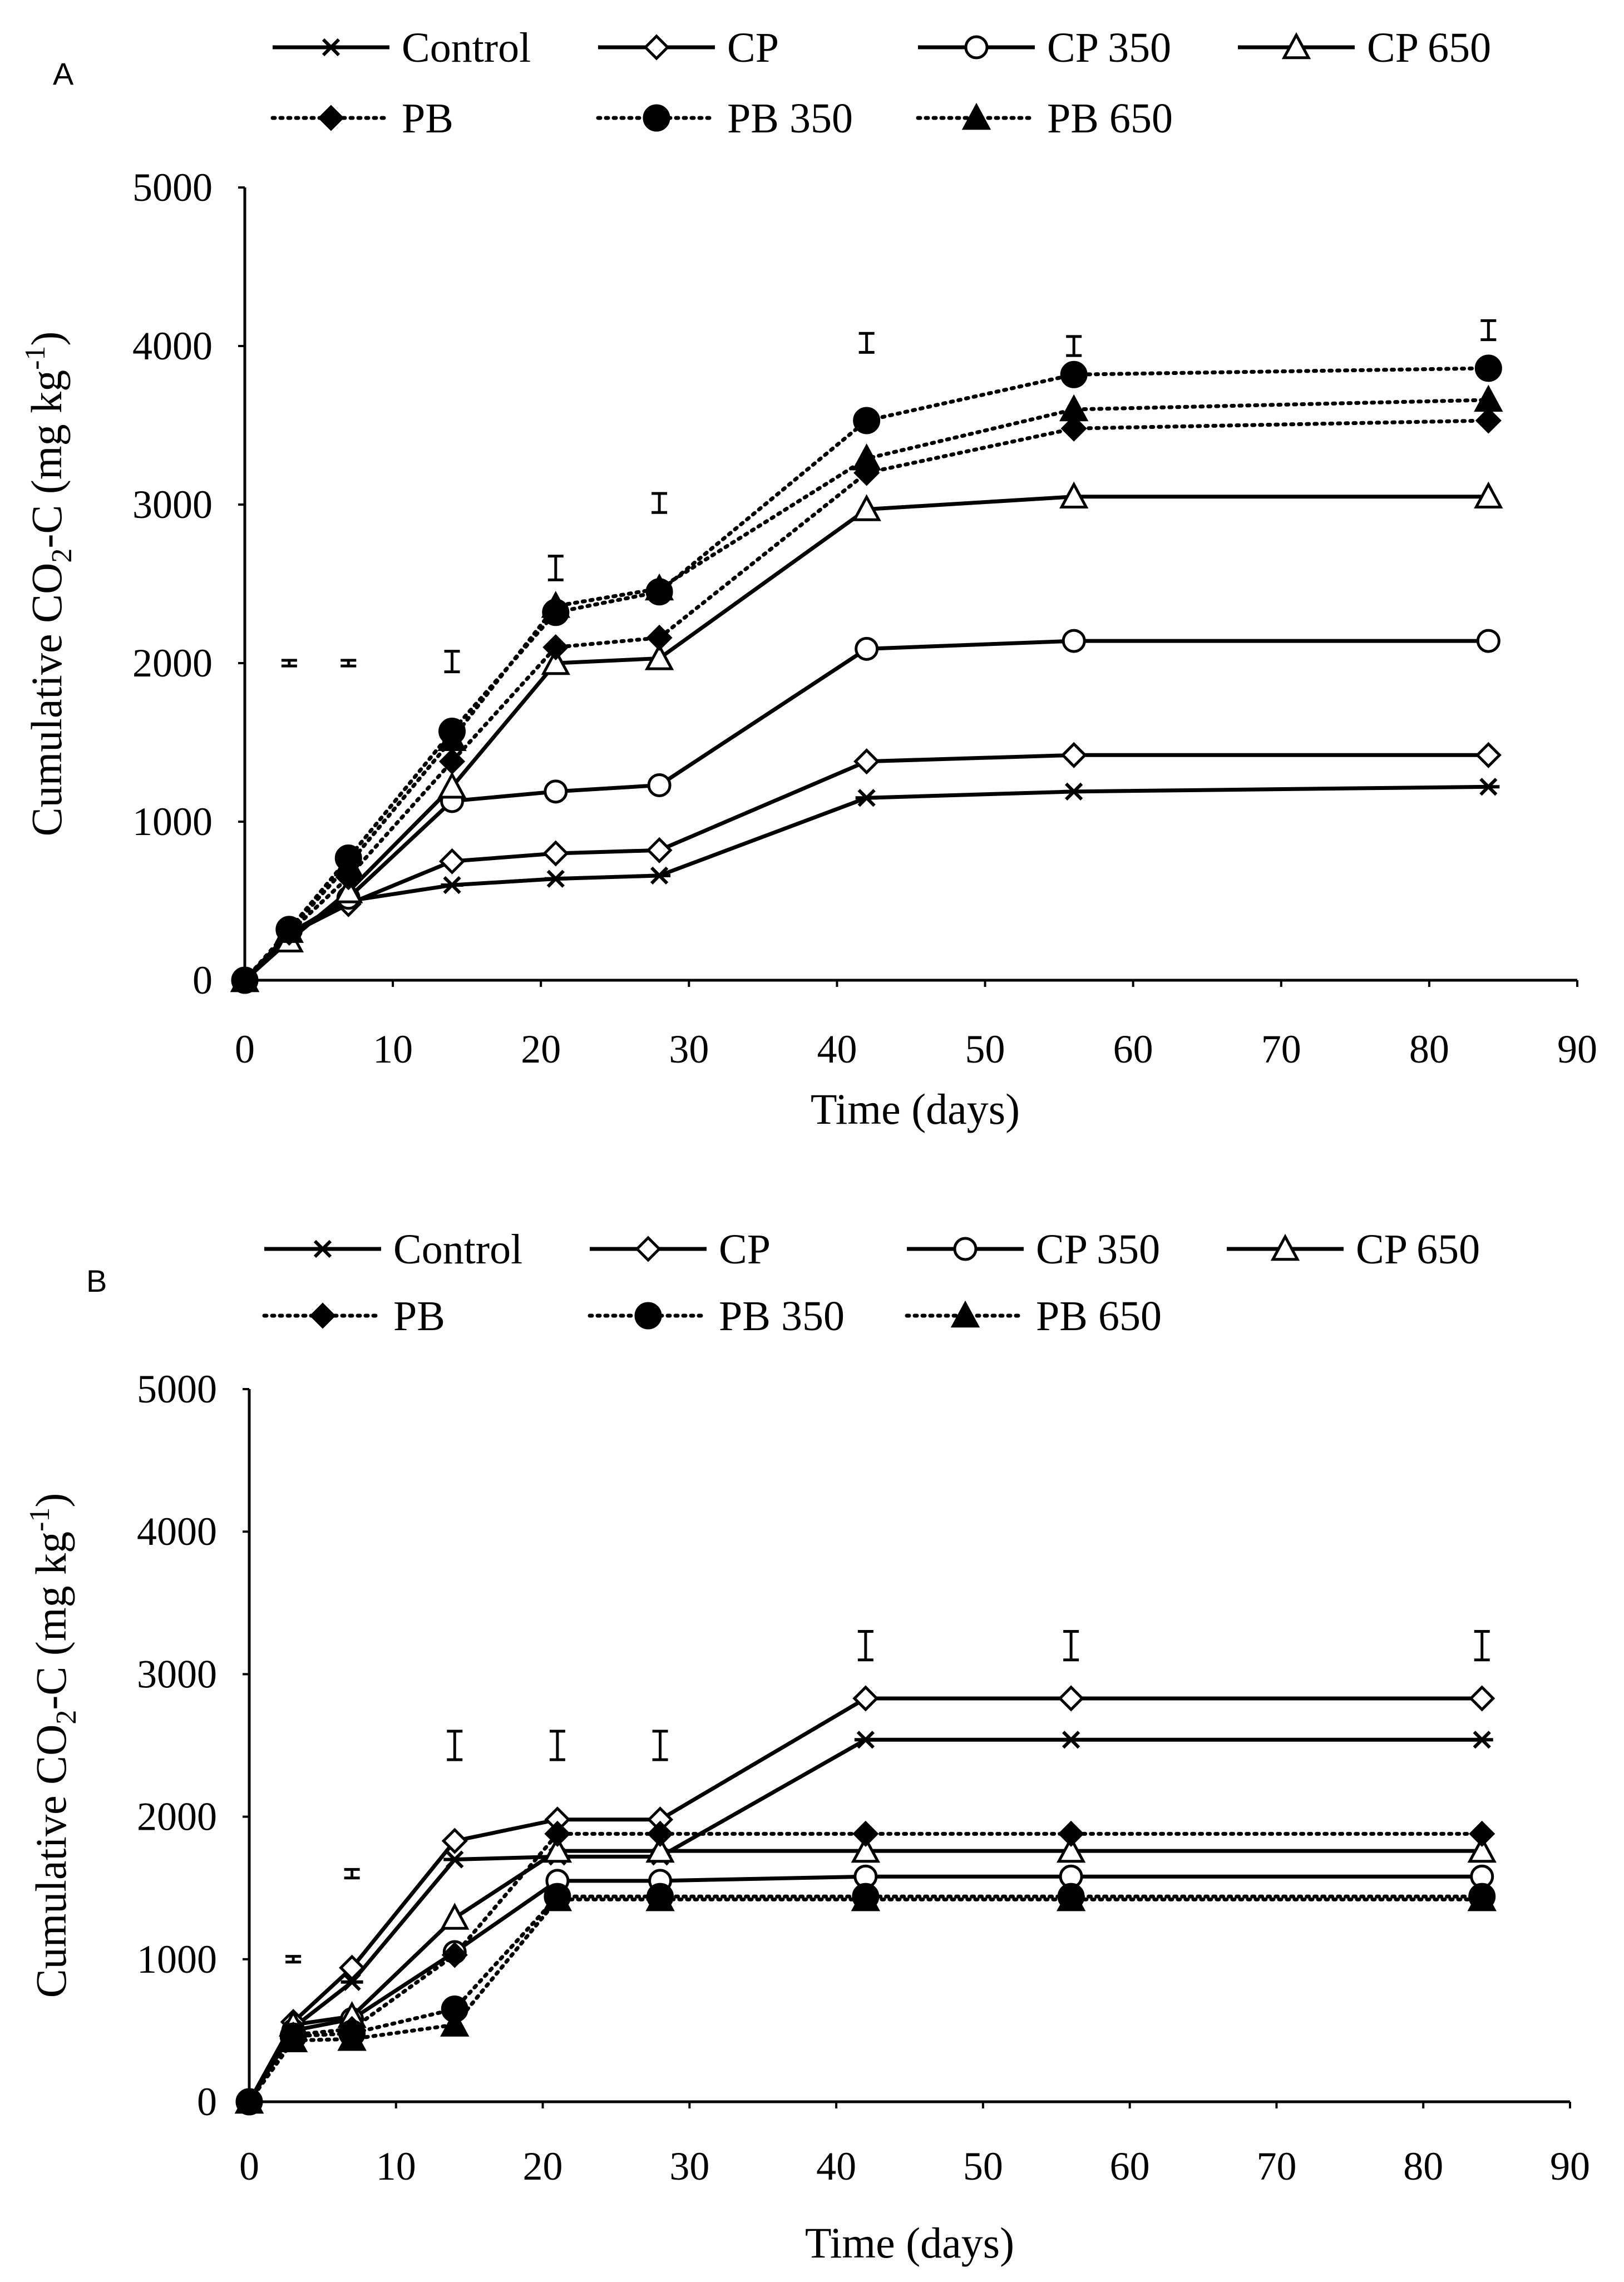  What do you see at coordinates (689, 1049) in the screenshot?
I see `x-tick-label: 30` at bounding box center [689, 1049].